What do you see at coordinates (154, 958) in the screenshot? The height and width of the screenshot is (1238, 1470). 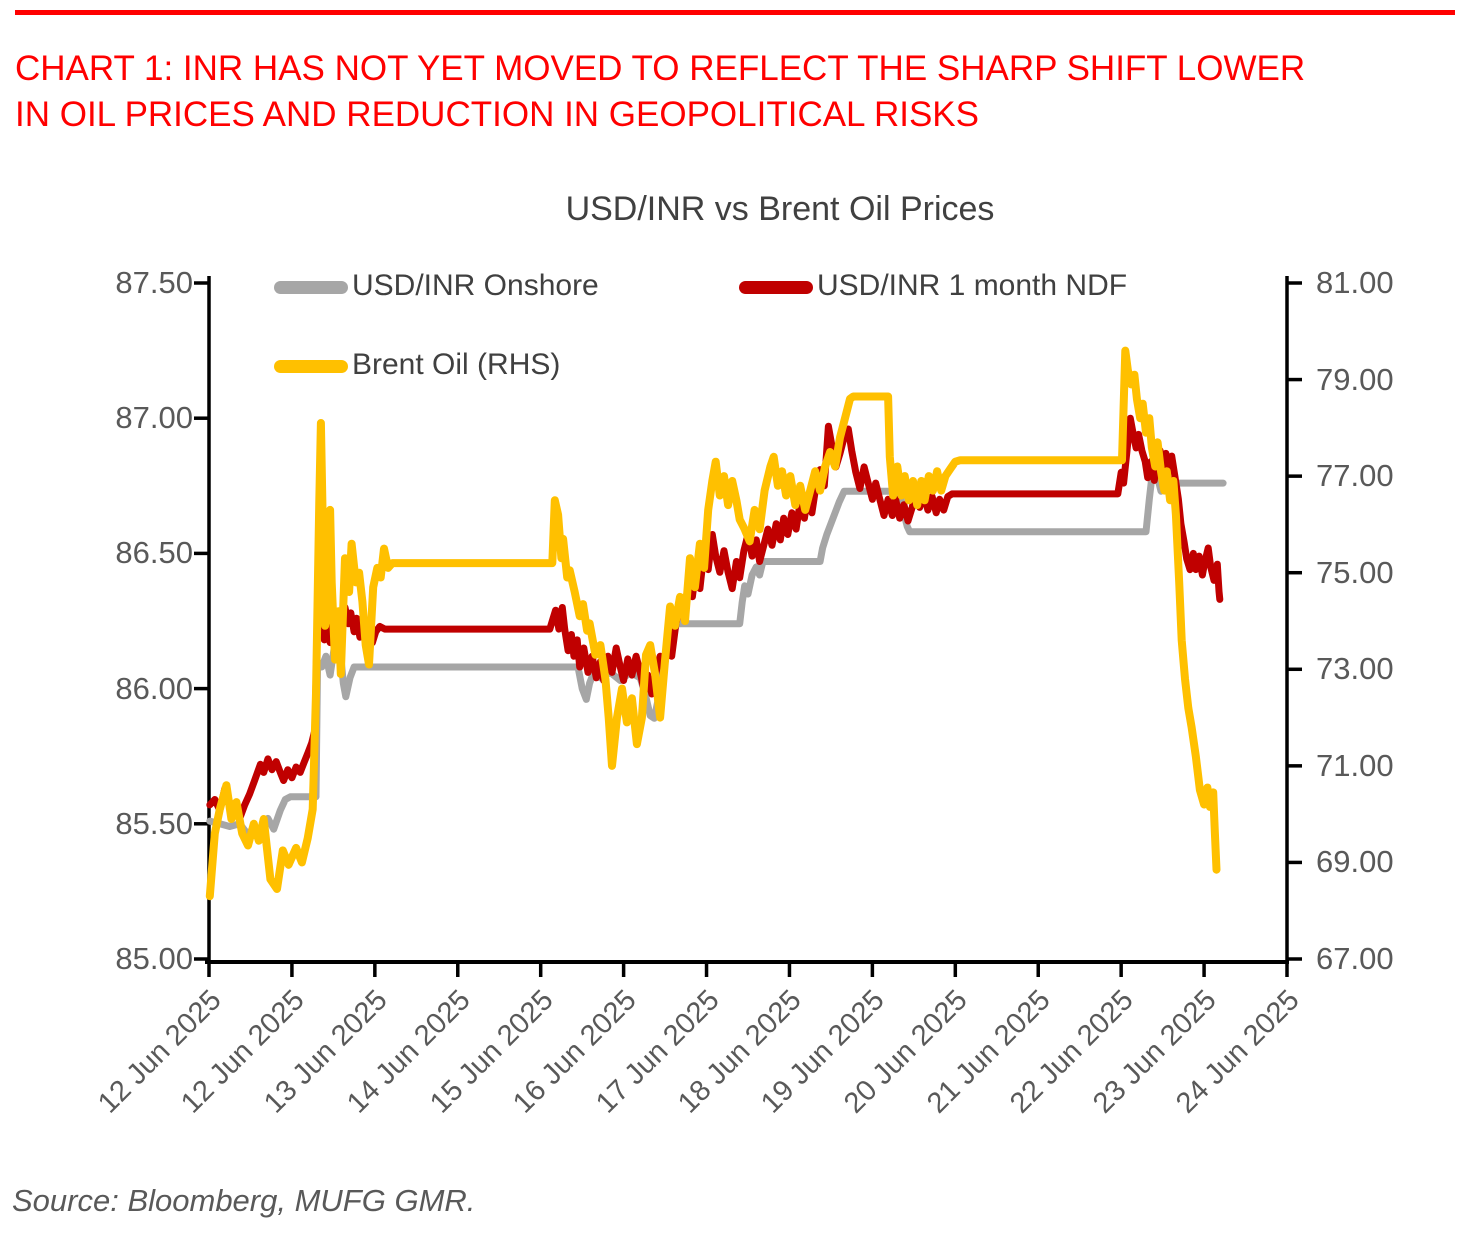 I see `left-axis-label-5: 85.00` at bounding box center [154, 958].